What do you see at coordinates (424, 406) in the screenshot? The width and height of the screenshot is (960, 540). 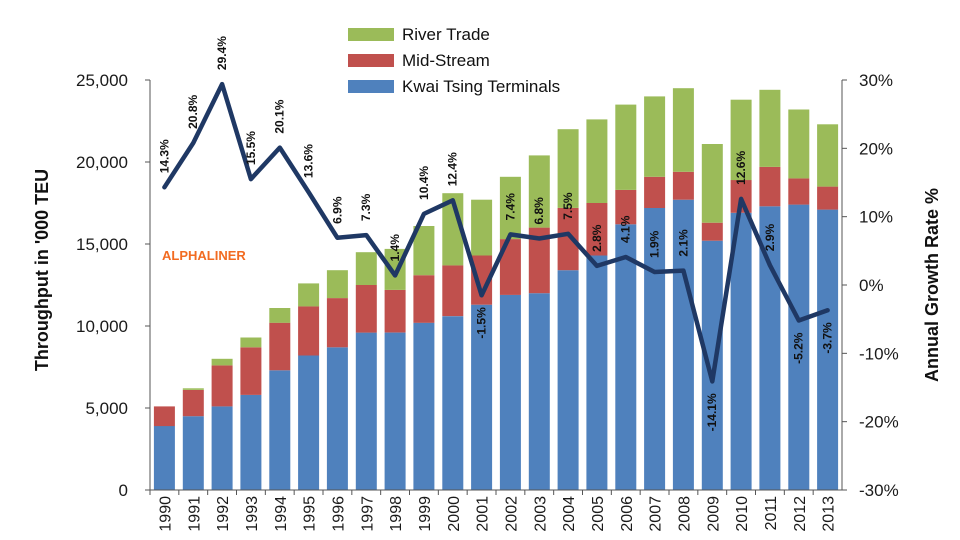 I see `bar-kwai-tsing-terminals-1999` at bounding box center [424, 406].